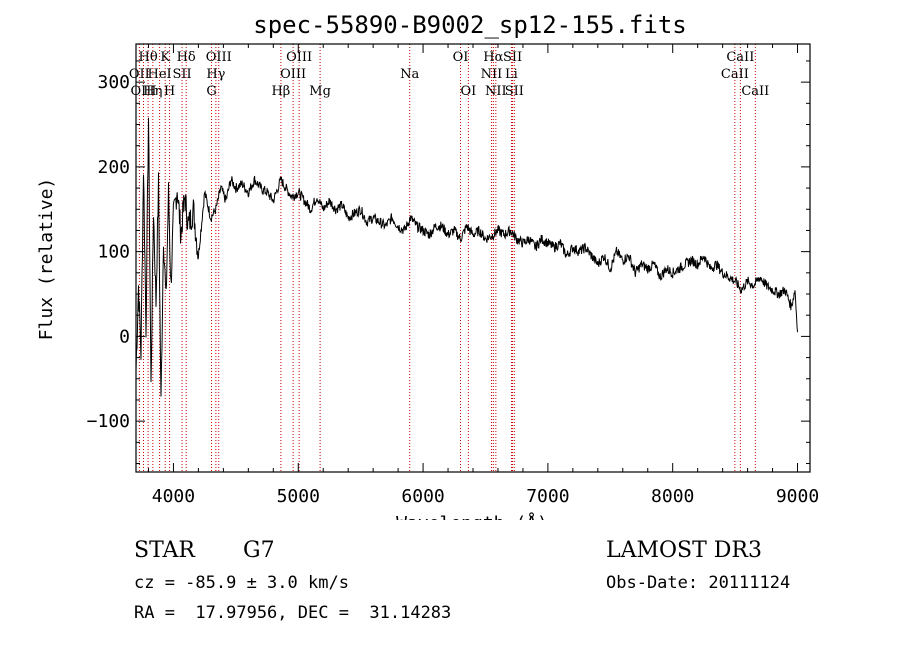  Describe the element at coordinates (215, 74) in the screenshot. I see `line-label: Hγ` at that location.